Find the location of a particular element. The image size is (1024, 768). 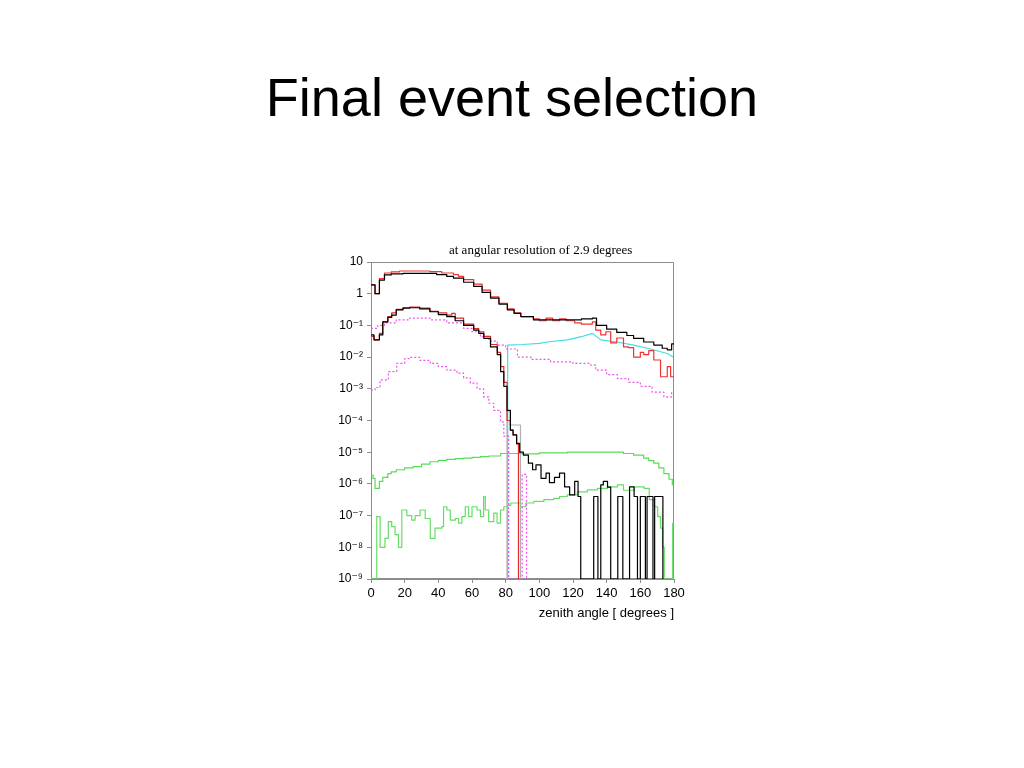

x-tick-label: 160 is located at coordinates (640, 593).